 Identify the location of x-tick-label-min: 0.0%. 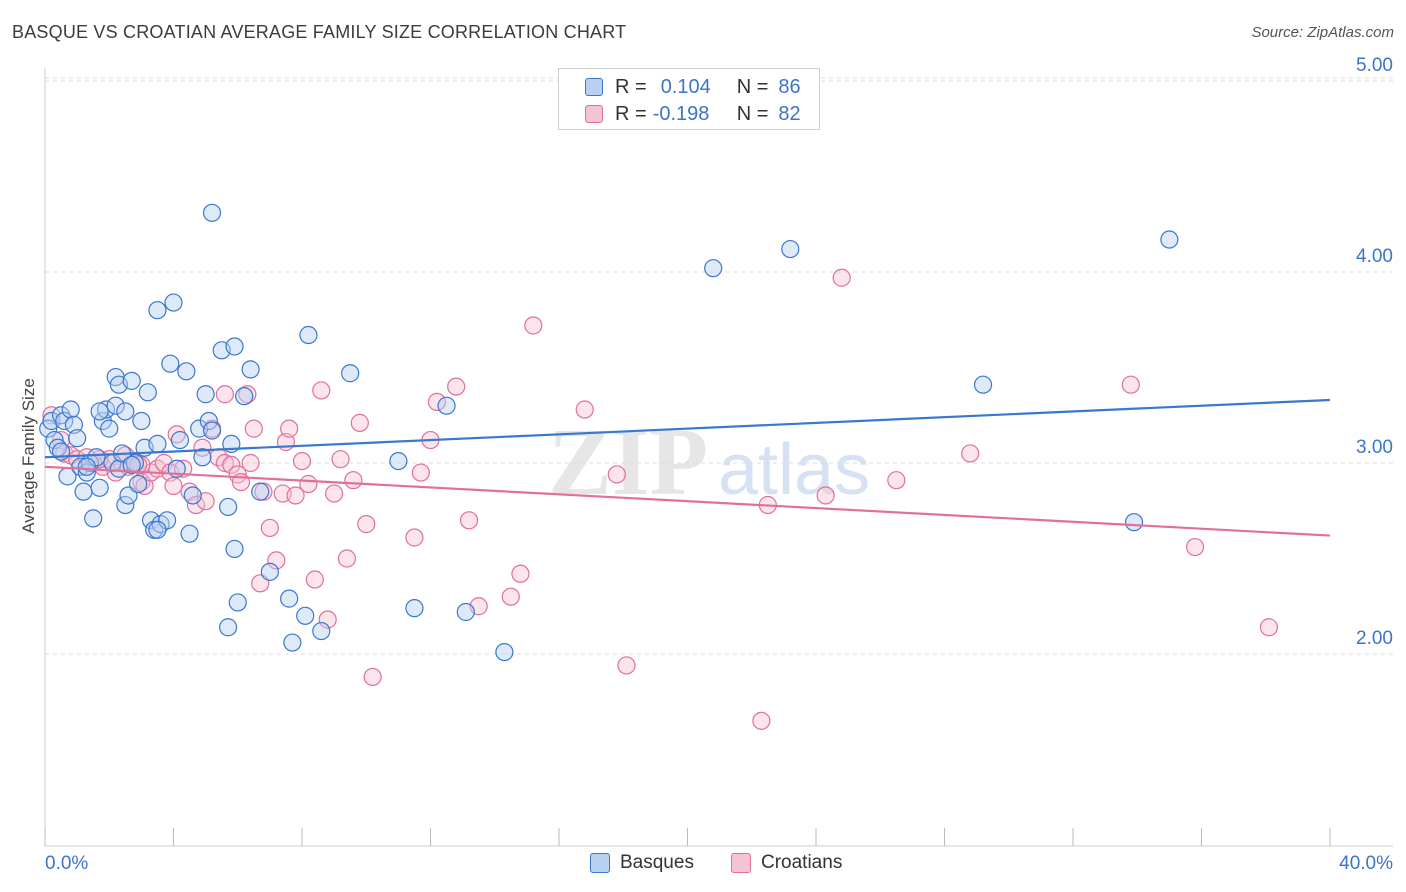
(66, 863).